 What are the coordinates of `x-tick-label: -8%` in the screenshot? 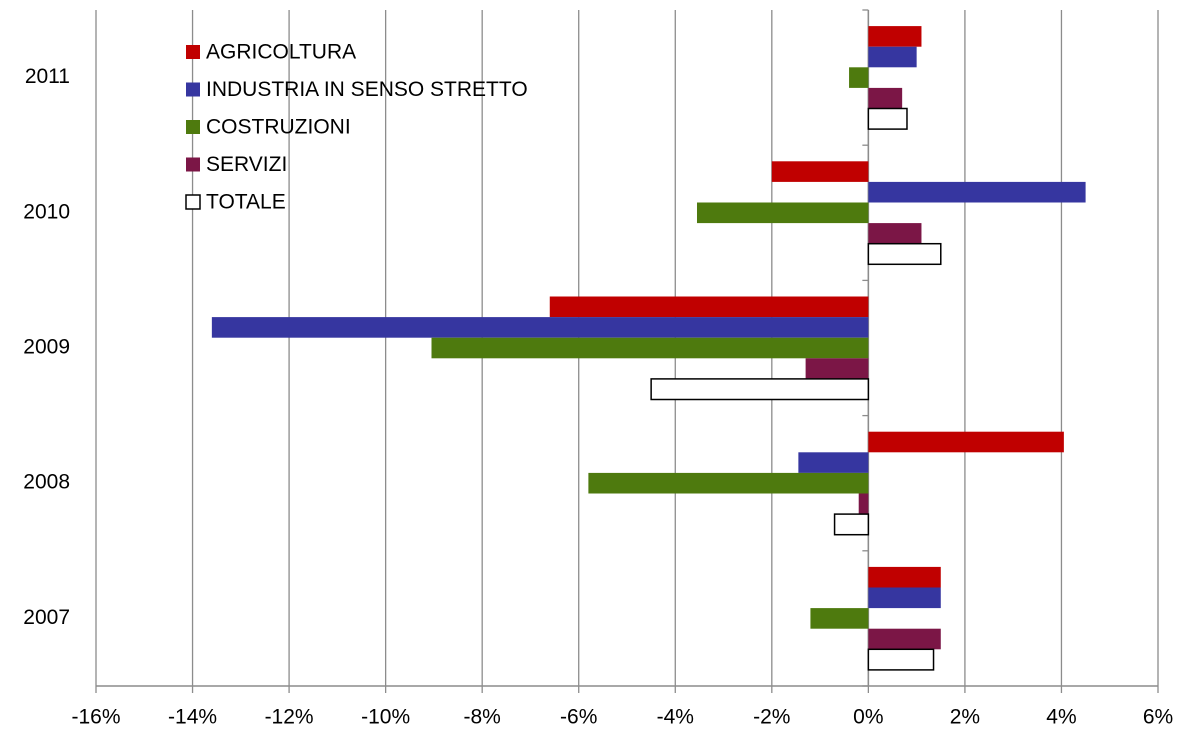 It's located at (482, 717).